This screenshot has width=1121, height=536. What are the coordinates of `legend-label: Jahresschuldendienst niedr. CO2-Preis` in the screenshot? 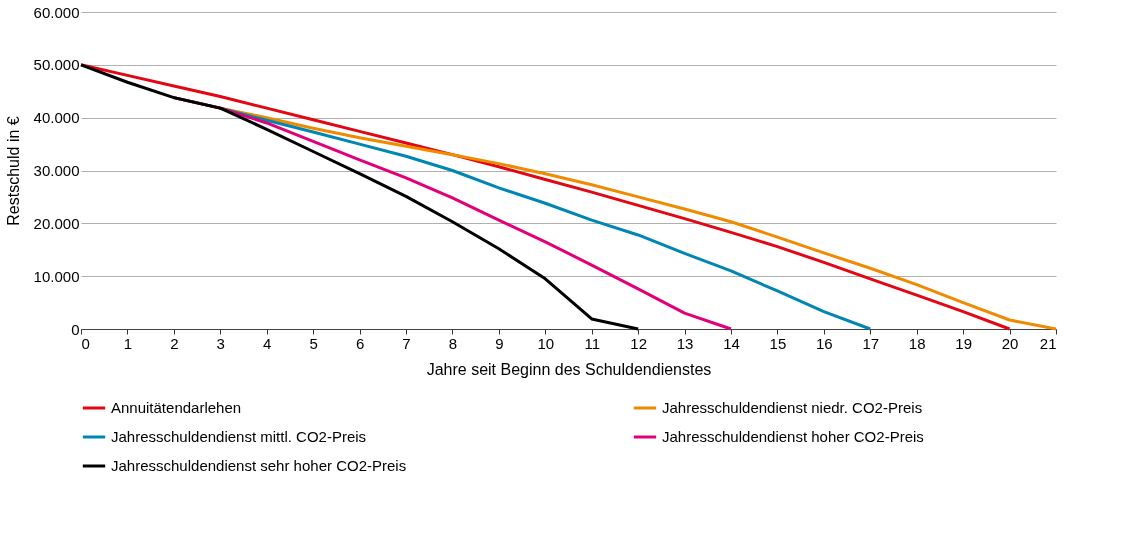 It's located at (792, 407).